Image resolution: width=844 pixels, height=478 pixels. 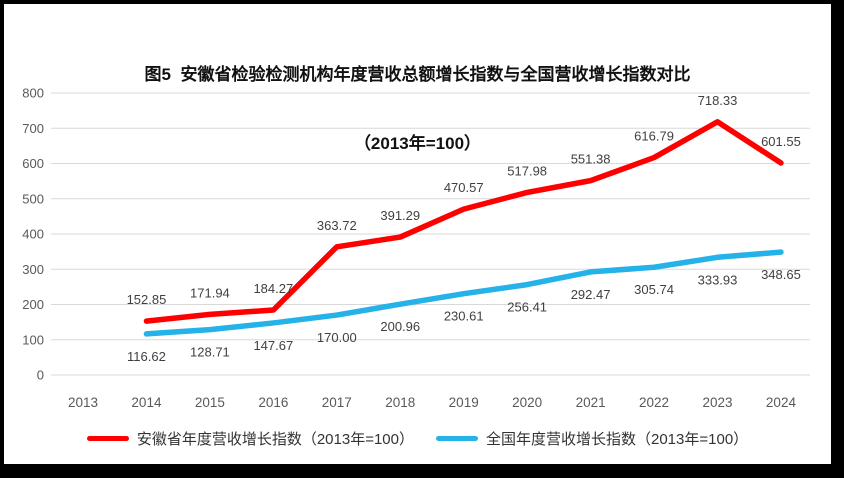 I want to click on x-tick-label: 2024, so click(x=781, y=402).